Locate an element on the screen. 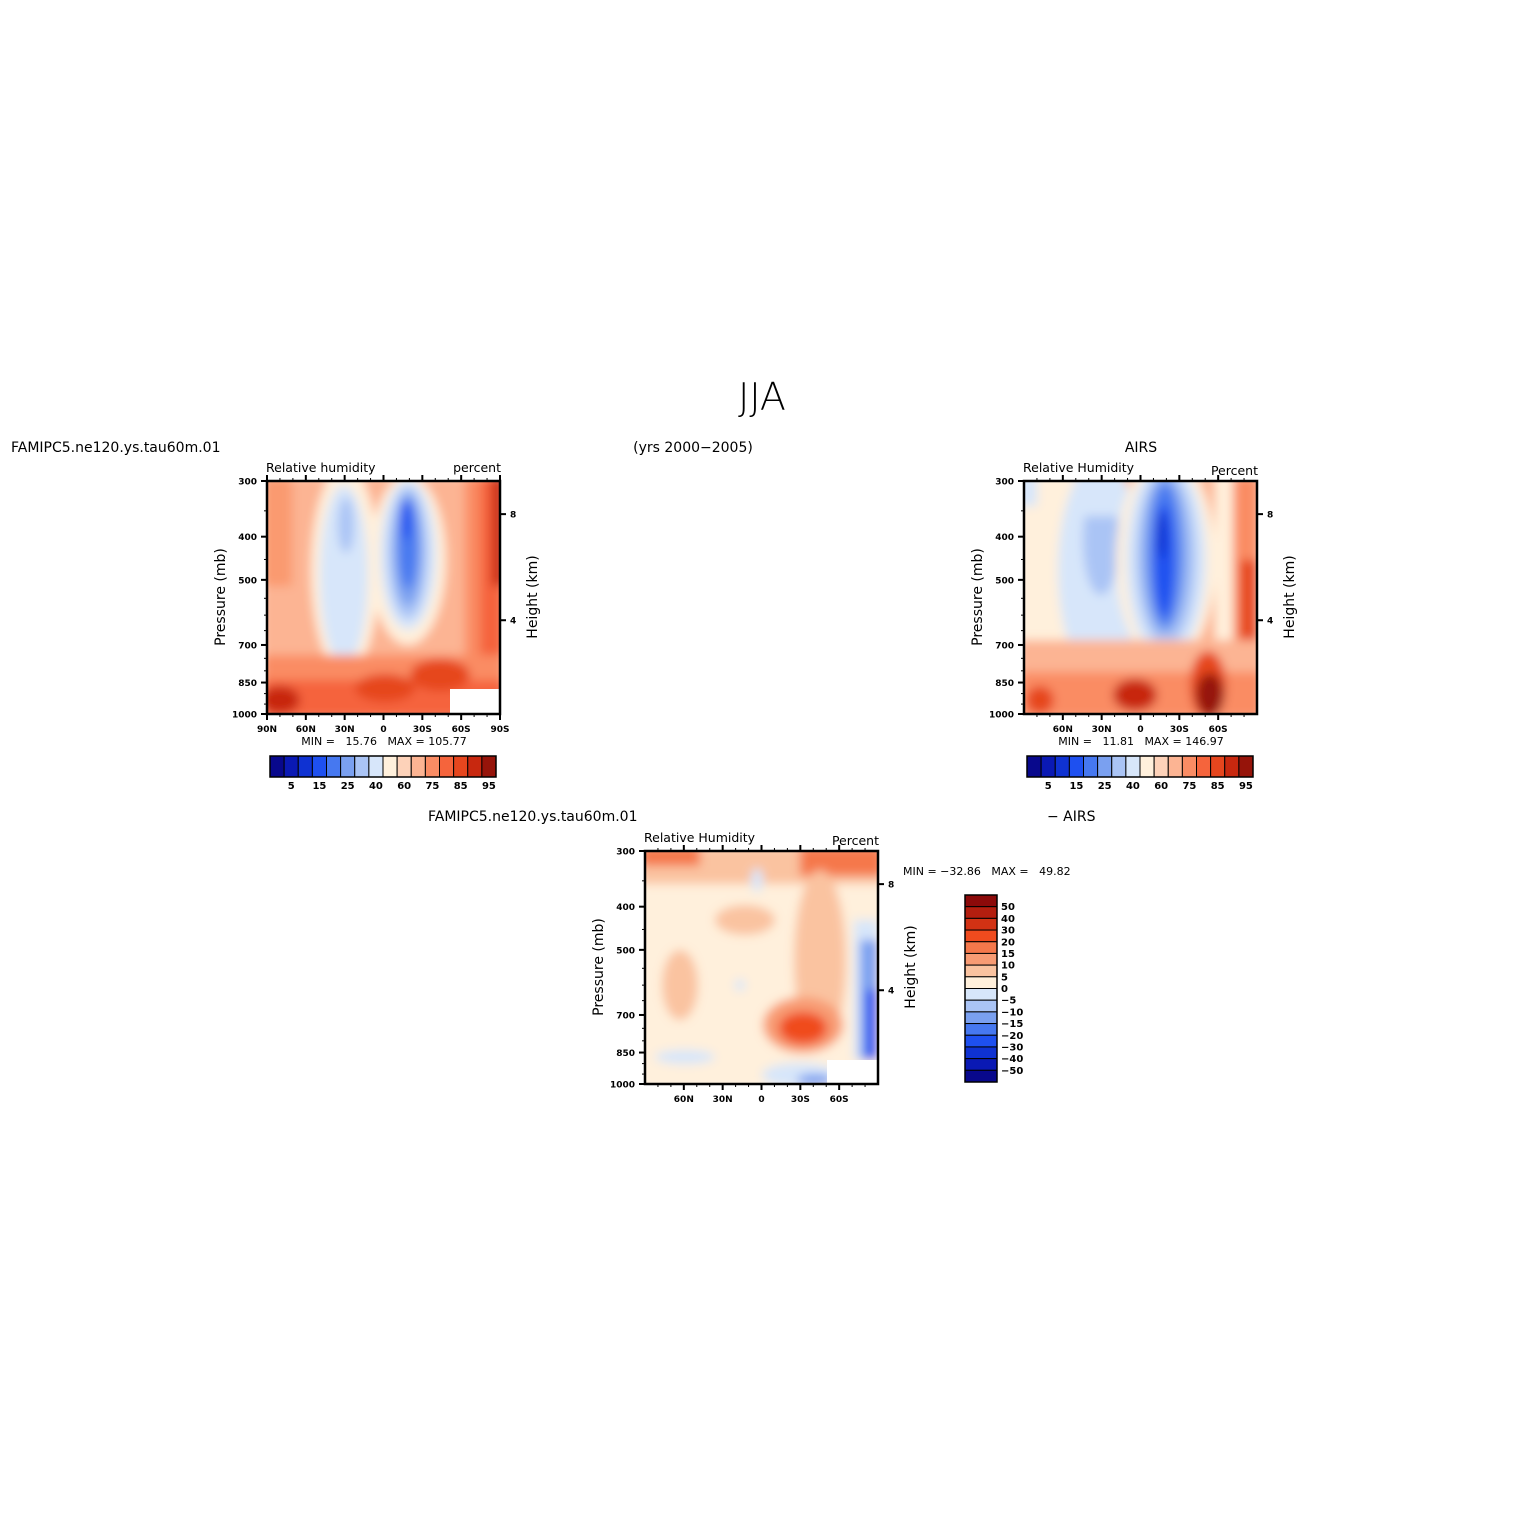 This screenshot has height=1525, width=1525. case-label-airs: AIRS is located at coordinates (1141, 448).